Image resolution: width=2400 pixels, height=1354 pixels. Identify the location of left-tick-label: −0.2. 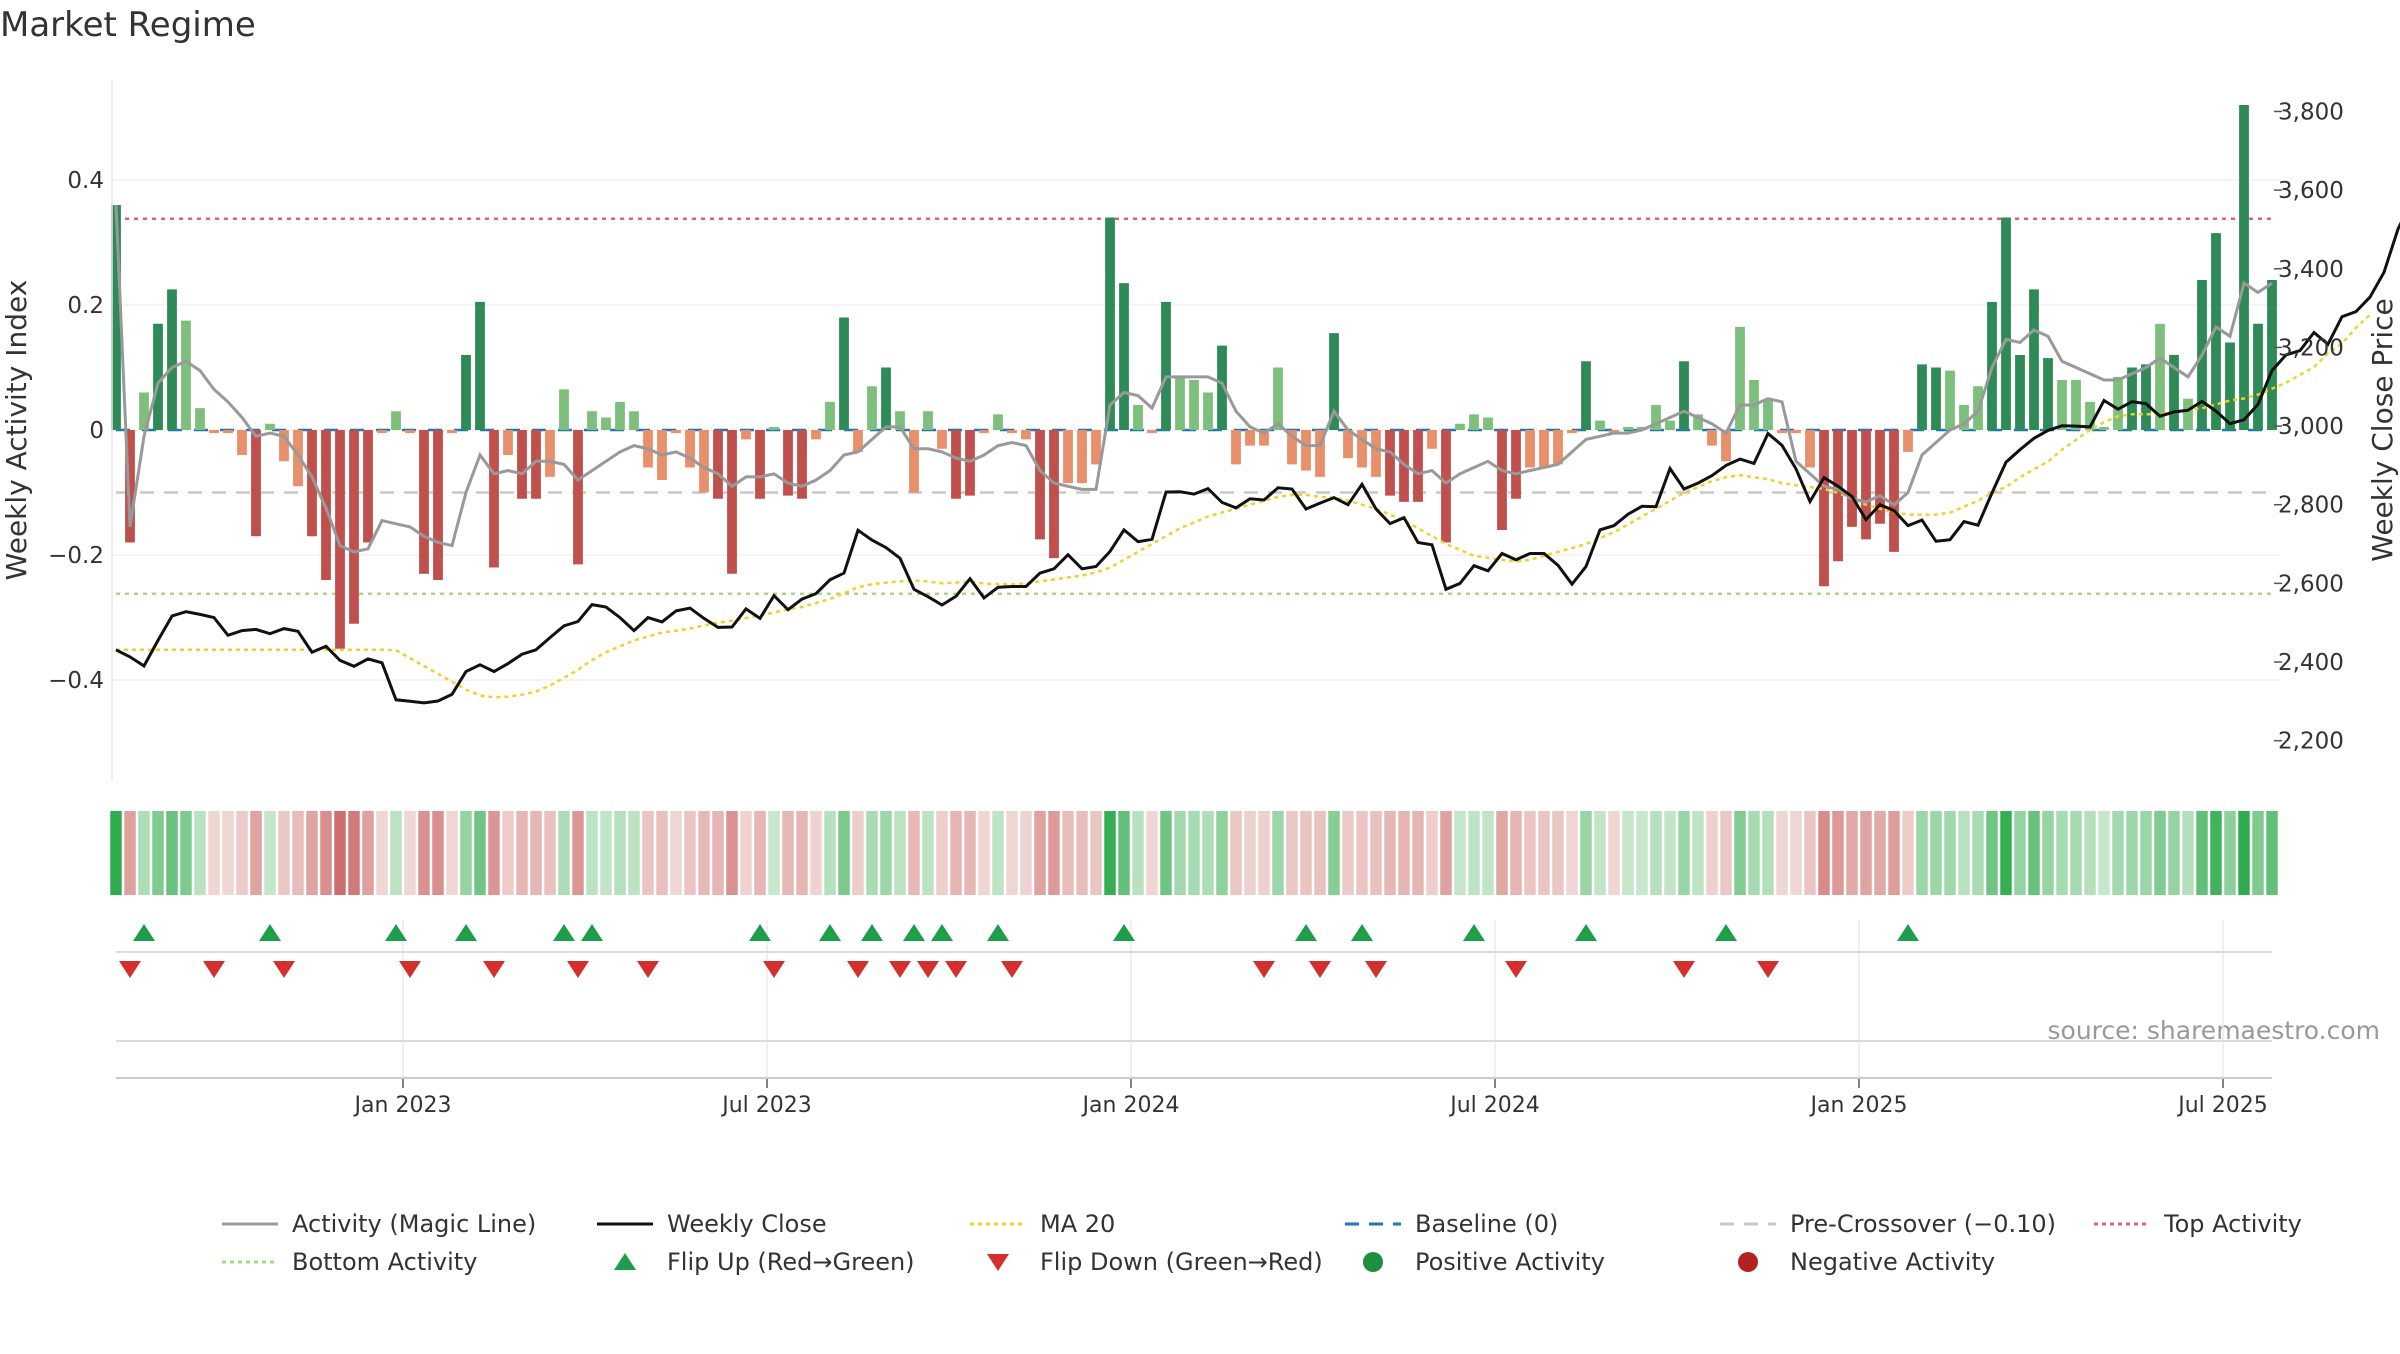
(76, 556).